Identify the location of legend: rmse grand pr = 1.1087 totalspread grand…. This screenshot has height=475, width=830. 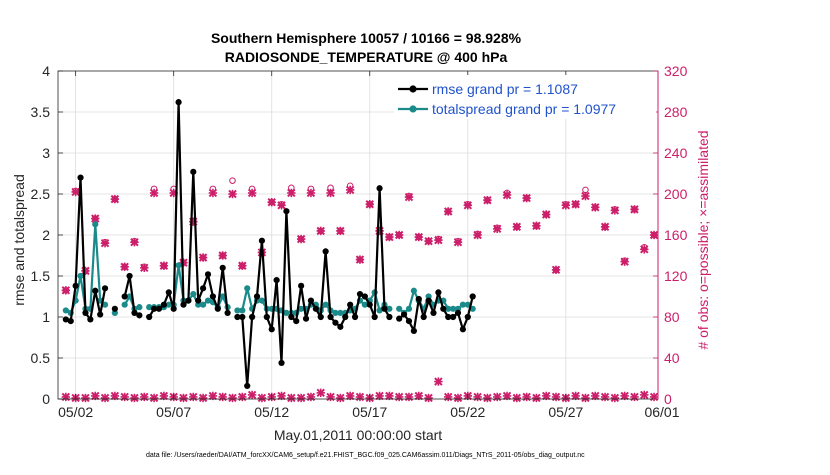
(525, 97).